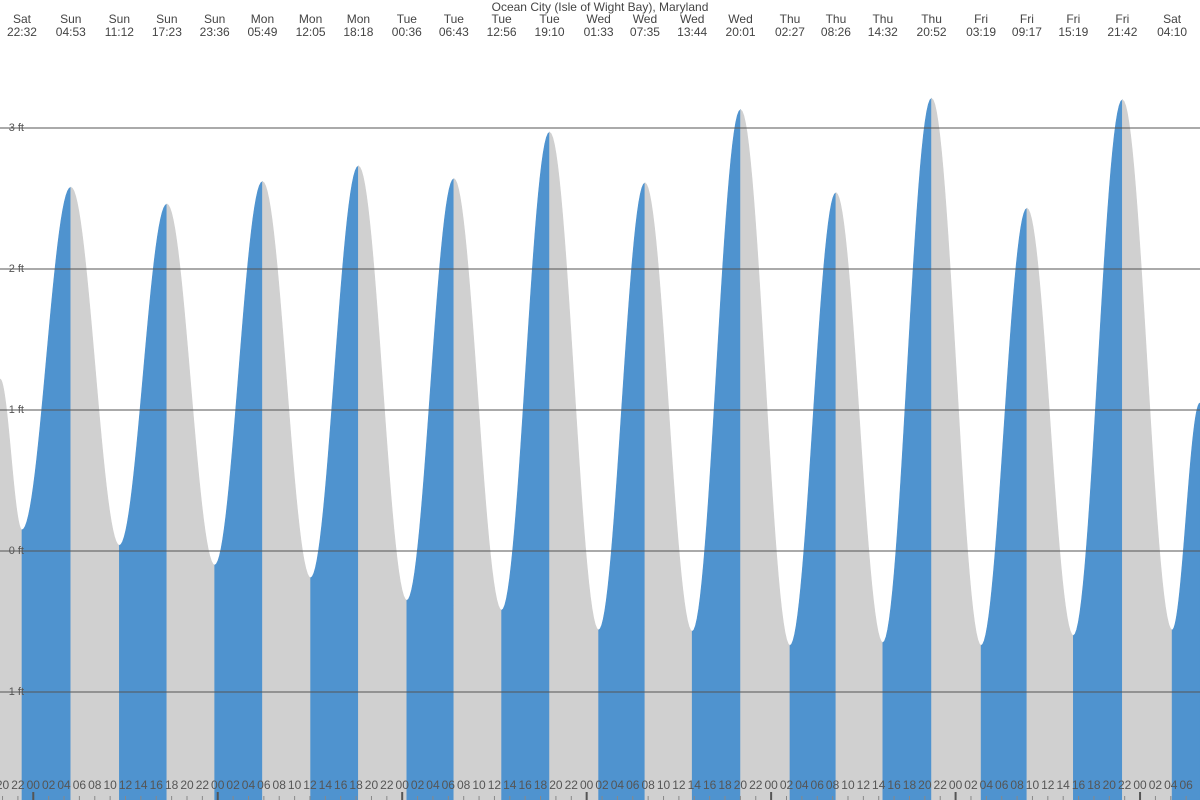 Image resolution: width=1200 pixels, height=800 pixels. Describe the element at coordinates (790, 32) in the screenshot. I see `extreme-time: 02:27` at that location.